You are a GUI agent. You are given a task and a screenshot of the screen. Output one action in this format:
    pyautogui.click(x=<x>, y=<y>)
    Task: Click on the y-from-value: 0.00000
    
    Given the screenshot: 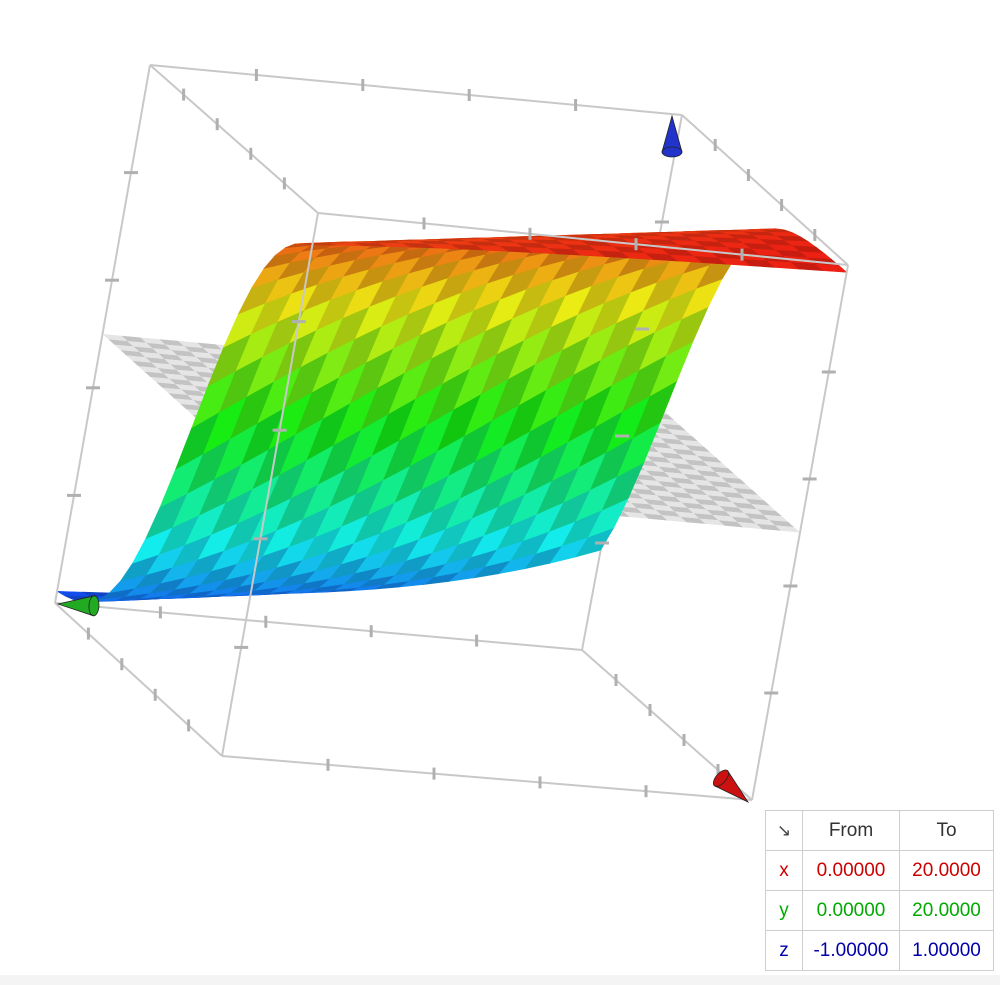 What is the action you would take?
    pyautogui.click(x=851, y=910)
    